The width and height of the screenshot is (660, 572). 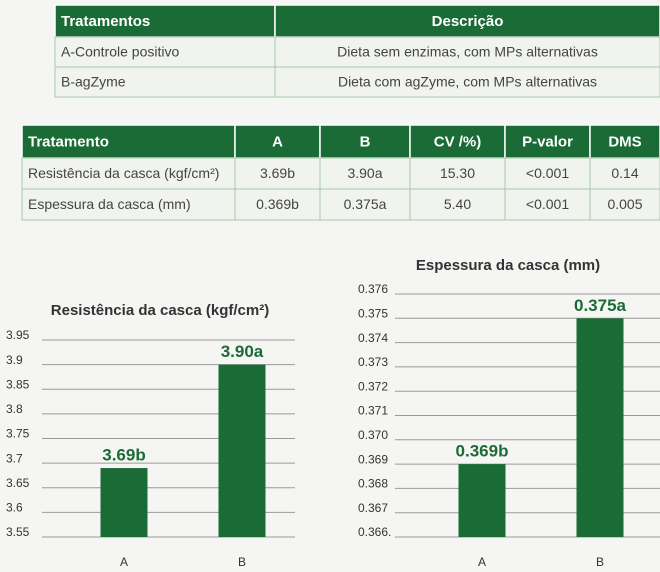 I want to click on y-tick-label: 0.368, so click(x=373, y=484).